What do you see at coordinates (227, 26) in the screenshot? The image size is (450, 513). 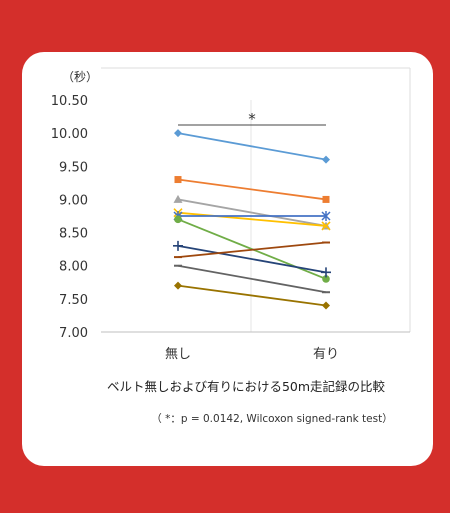 I see `background-frame` at bounding box center [227, 26].